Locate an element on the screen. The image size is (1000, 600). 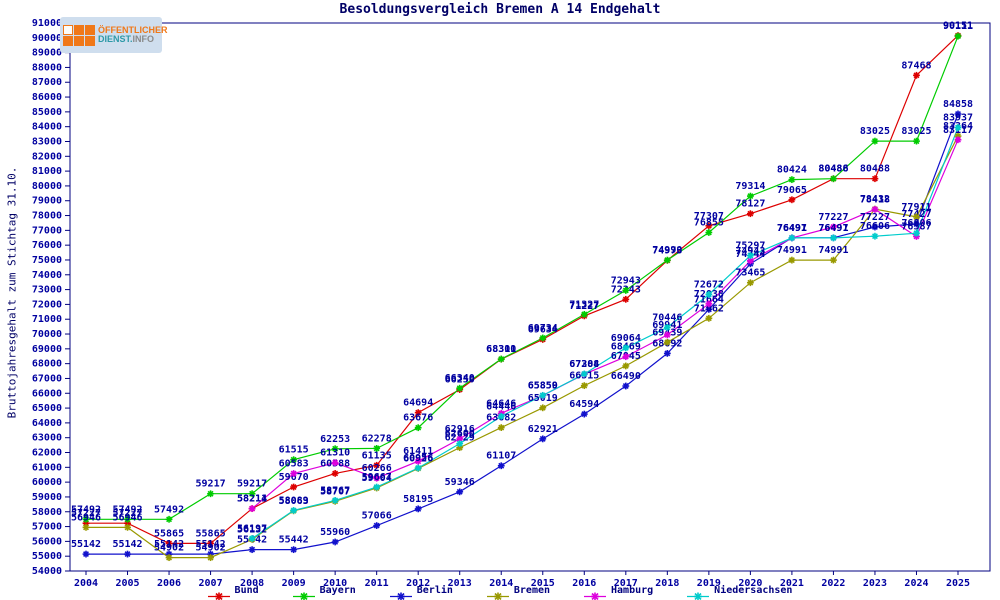
svg-text: 2009 is located at coordinates (294, 583).